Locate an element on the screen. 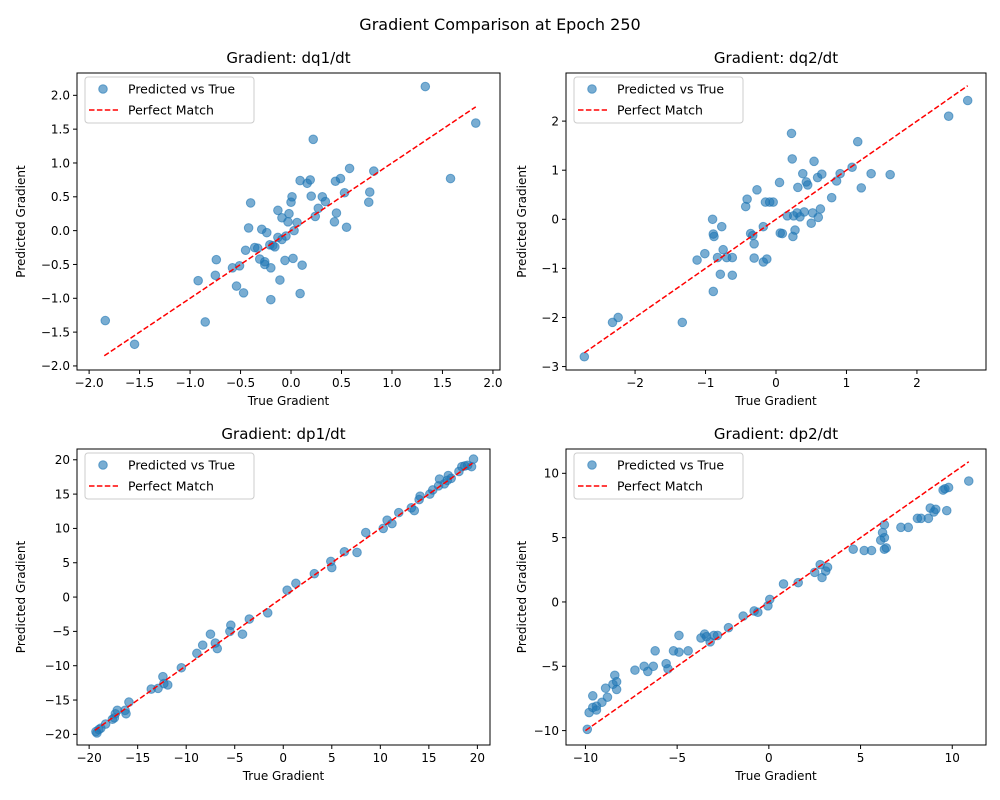  x-tick-label: 5 is located at coordinates (861, 758).